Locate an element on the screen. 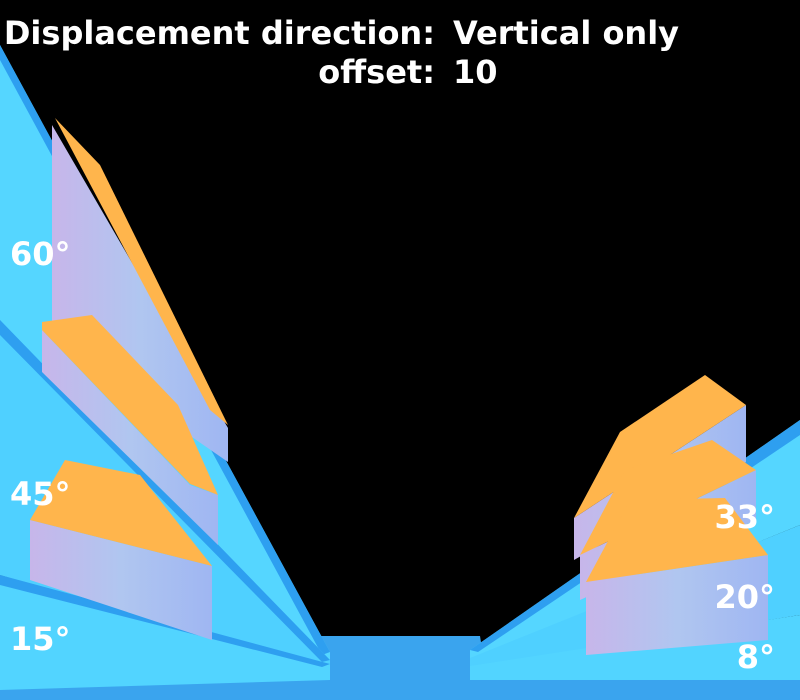  angle-label: 20° is located at coordinates (744, 597).